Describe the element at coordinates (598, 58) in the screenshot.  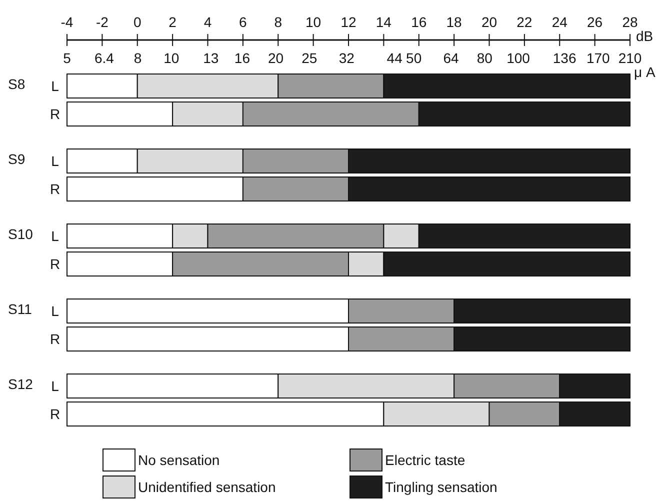
I see `x2-tick-label: 170` at that location.